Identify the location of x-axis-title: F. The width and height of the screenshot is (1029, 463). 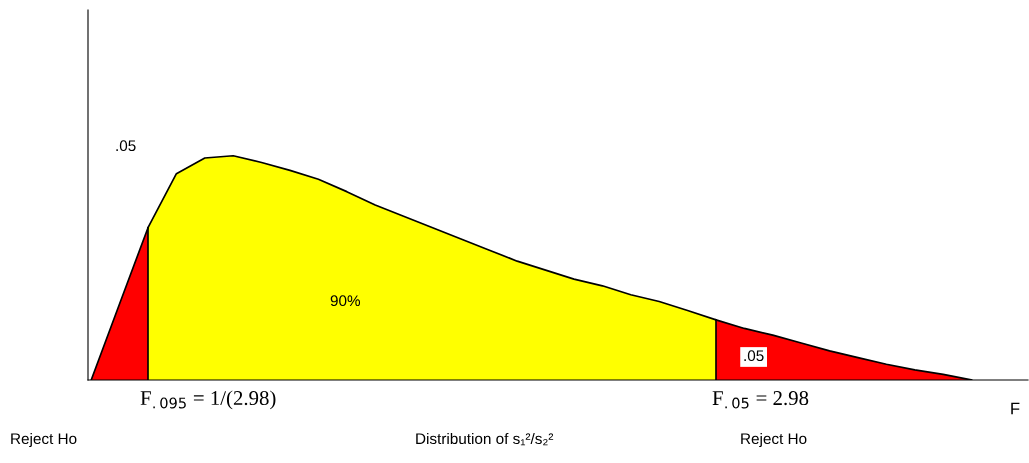
(1015, 408).